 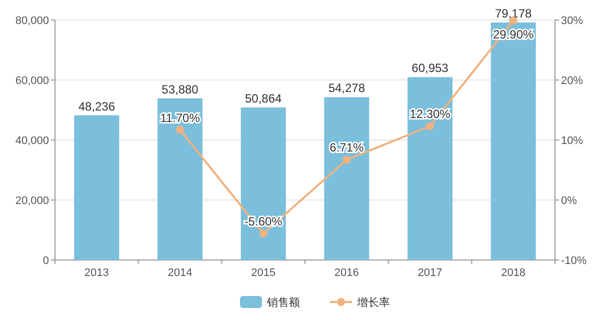 I want to click on data-label: 54,278, so click(x=347, y=88).